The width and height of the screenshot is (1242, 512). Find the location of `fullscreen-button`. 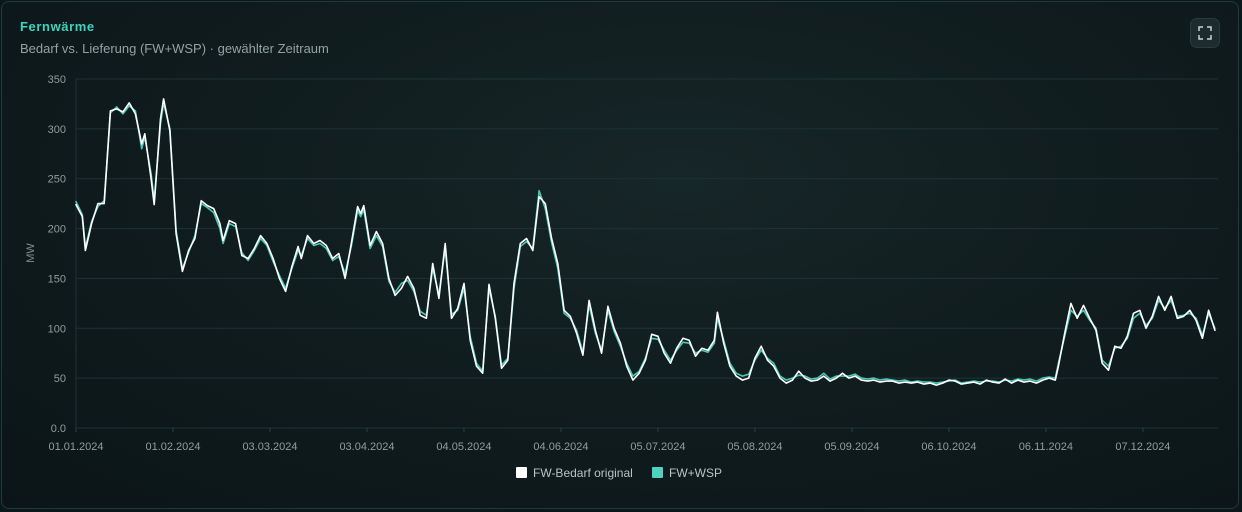

fullscreen-button is located at coordinates (1205, 33).